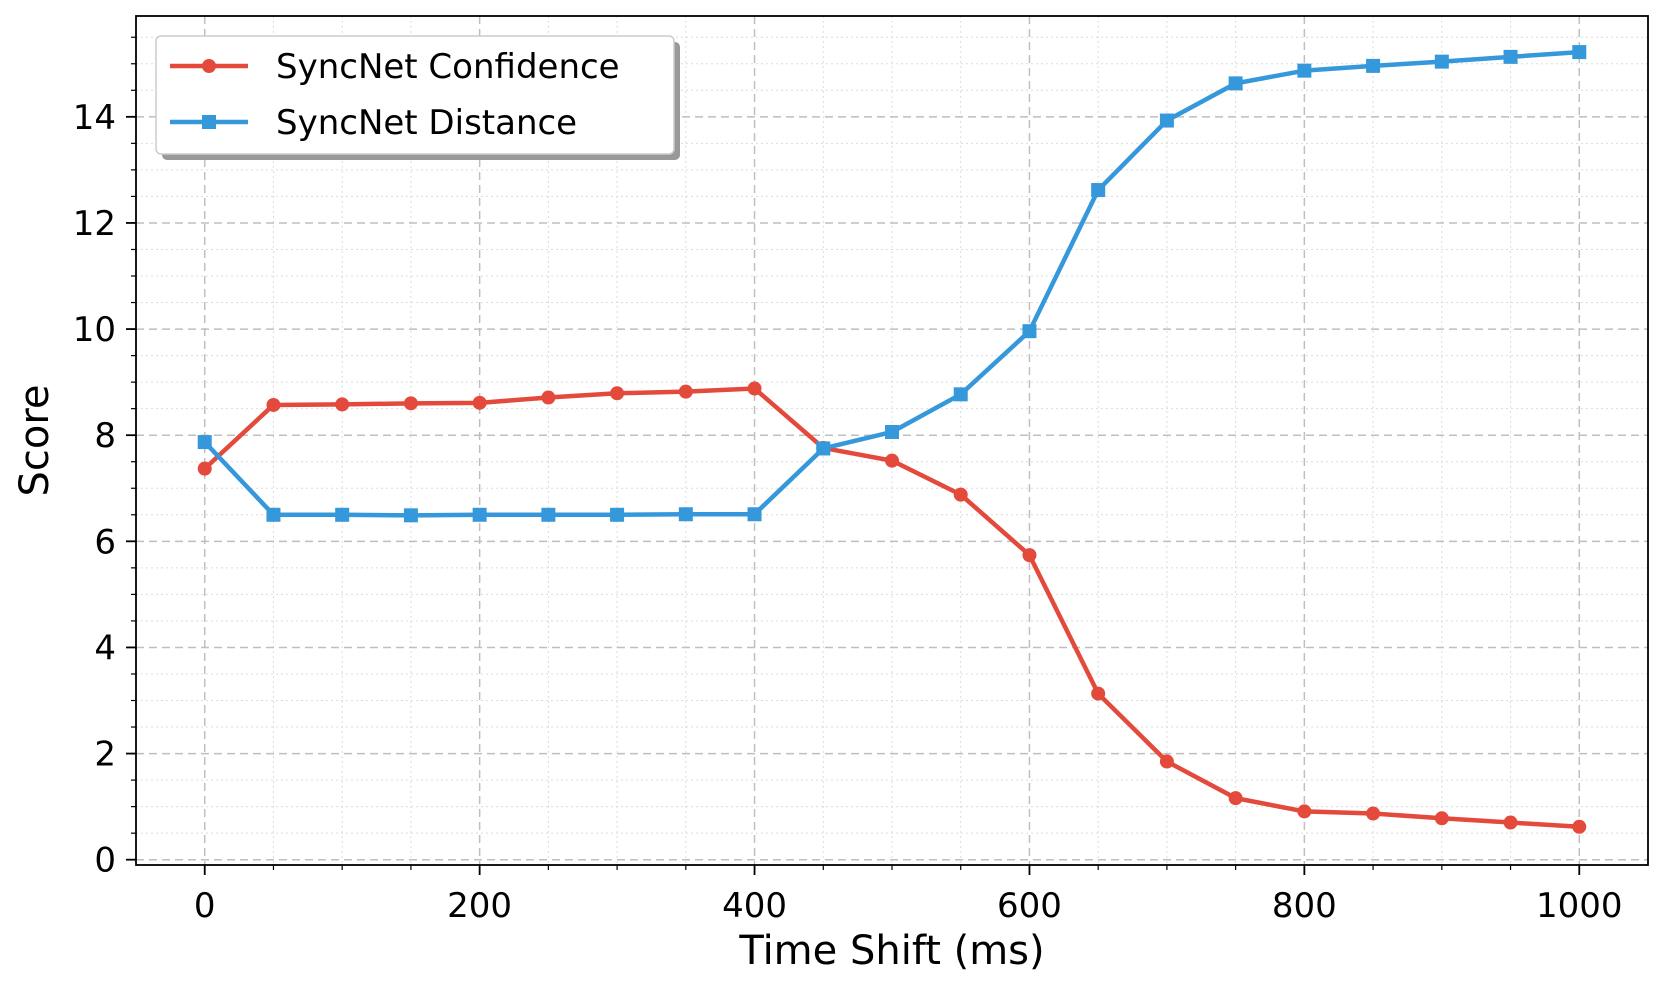 The height and width of the screenshot is (992, 1660). What do you see at coordinates (209, 122) in the screenshot?
I see `legend-marker-square` at bounding box center [209, 122].